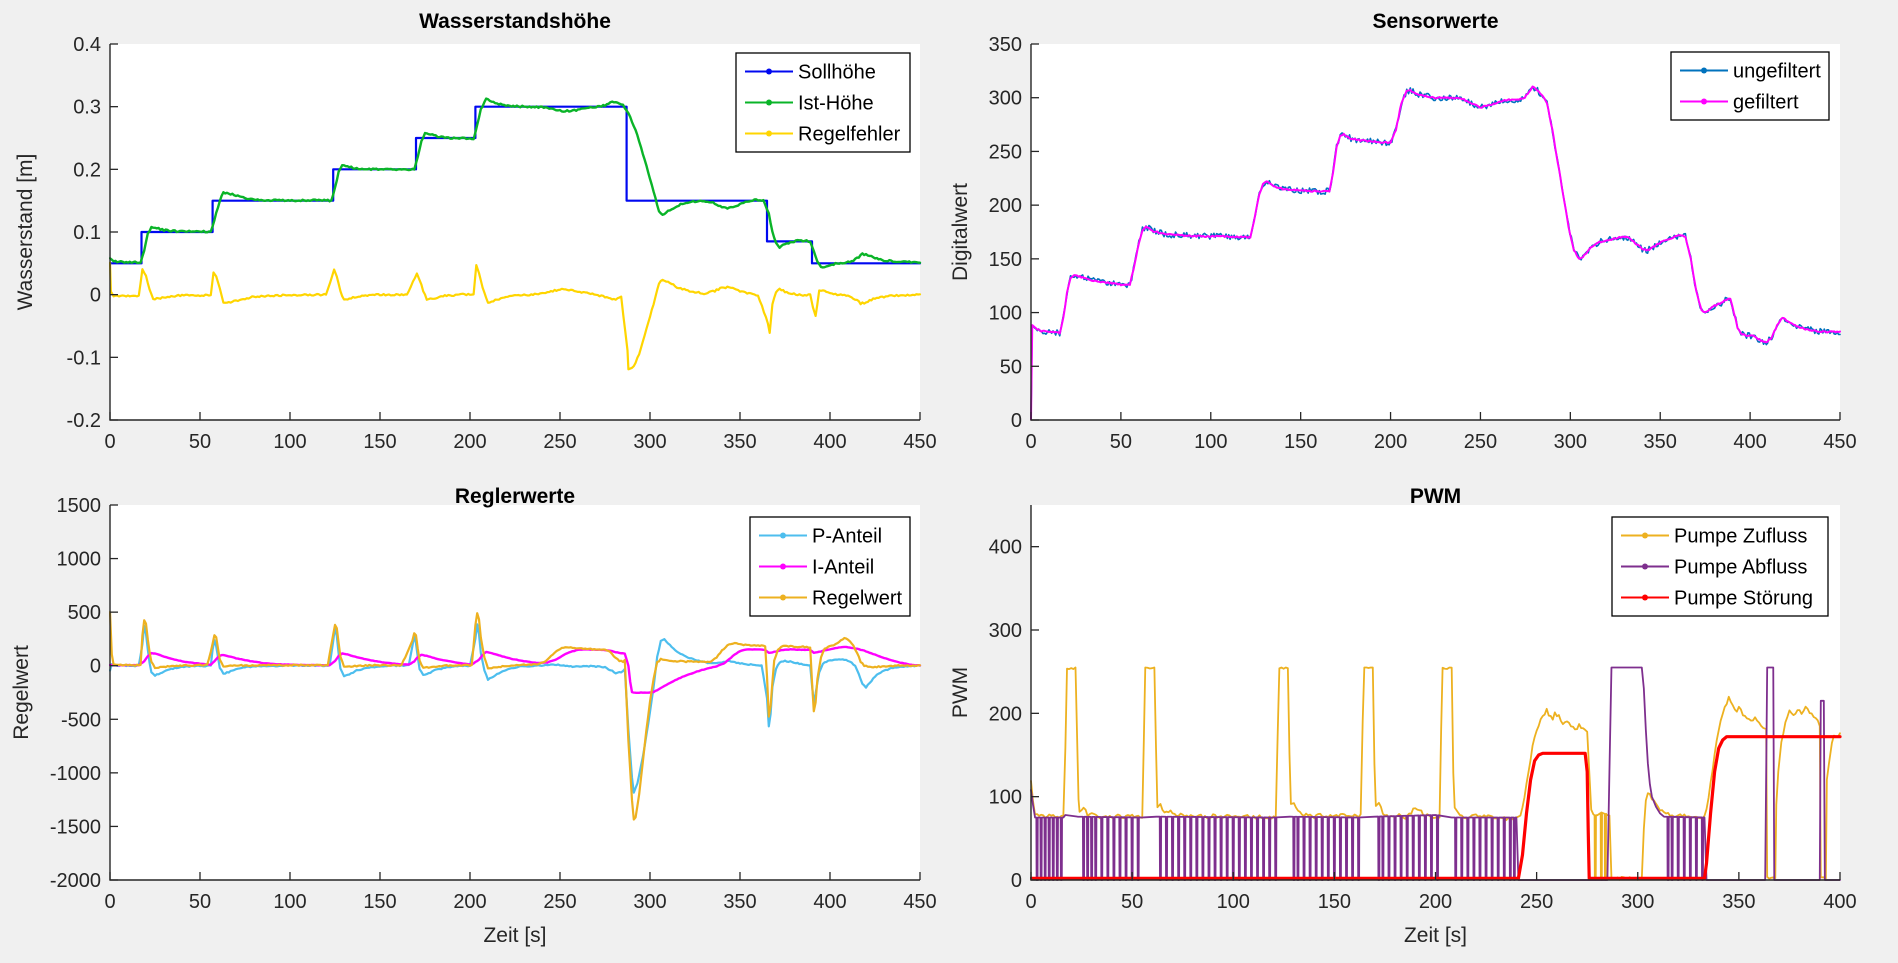  What do you see at coordinates (515, 316) in the screenshot?
I see `series-regelfehler` at bounding box center [515, 316].